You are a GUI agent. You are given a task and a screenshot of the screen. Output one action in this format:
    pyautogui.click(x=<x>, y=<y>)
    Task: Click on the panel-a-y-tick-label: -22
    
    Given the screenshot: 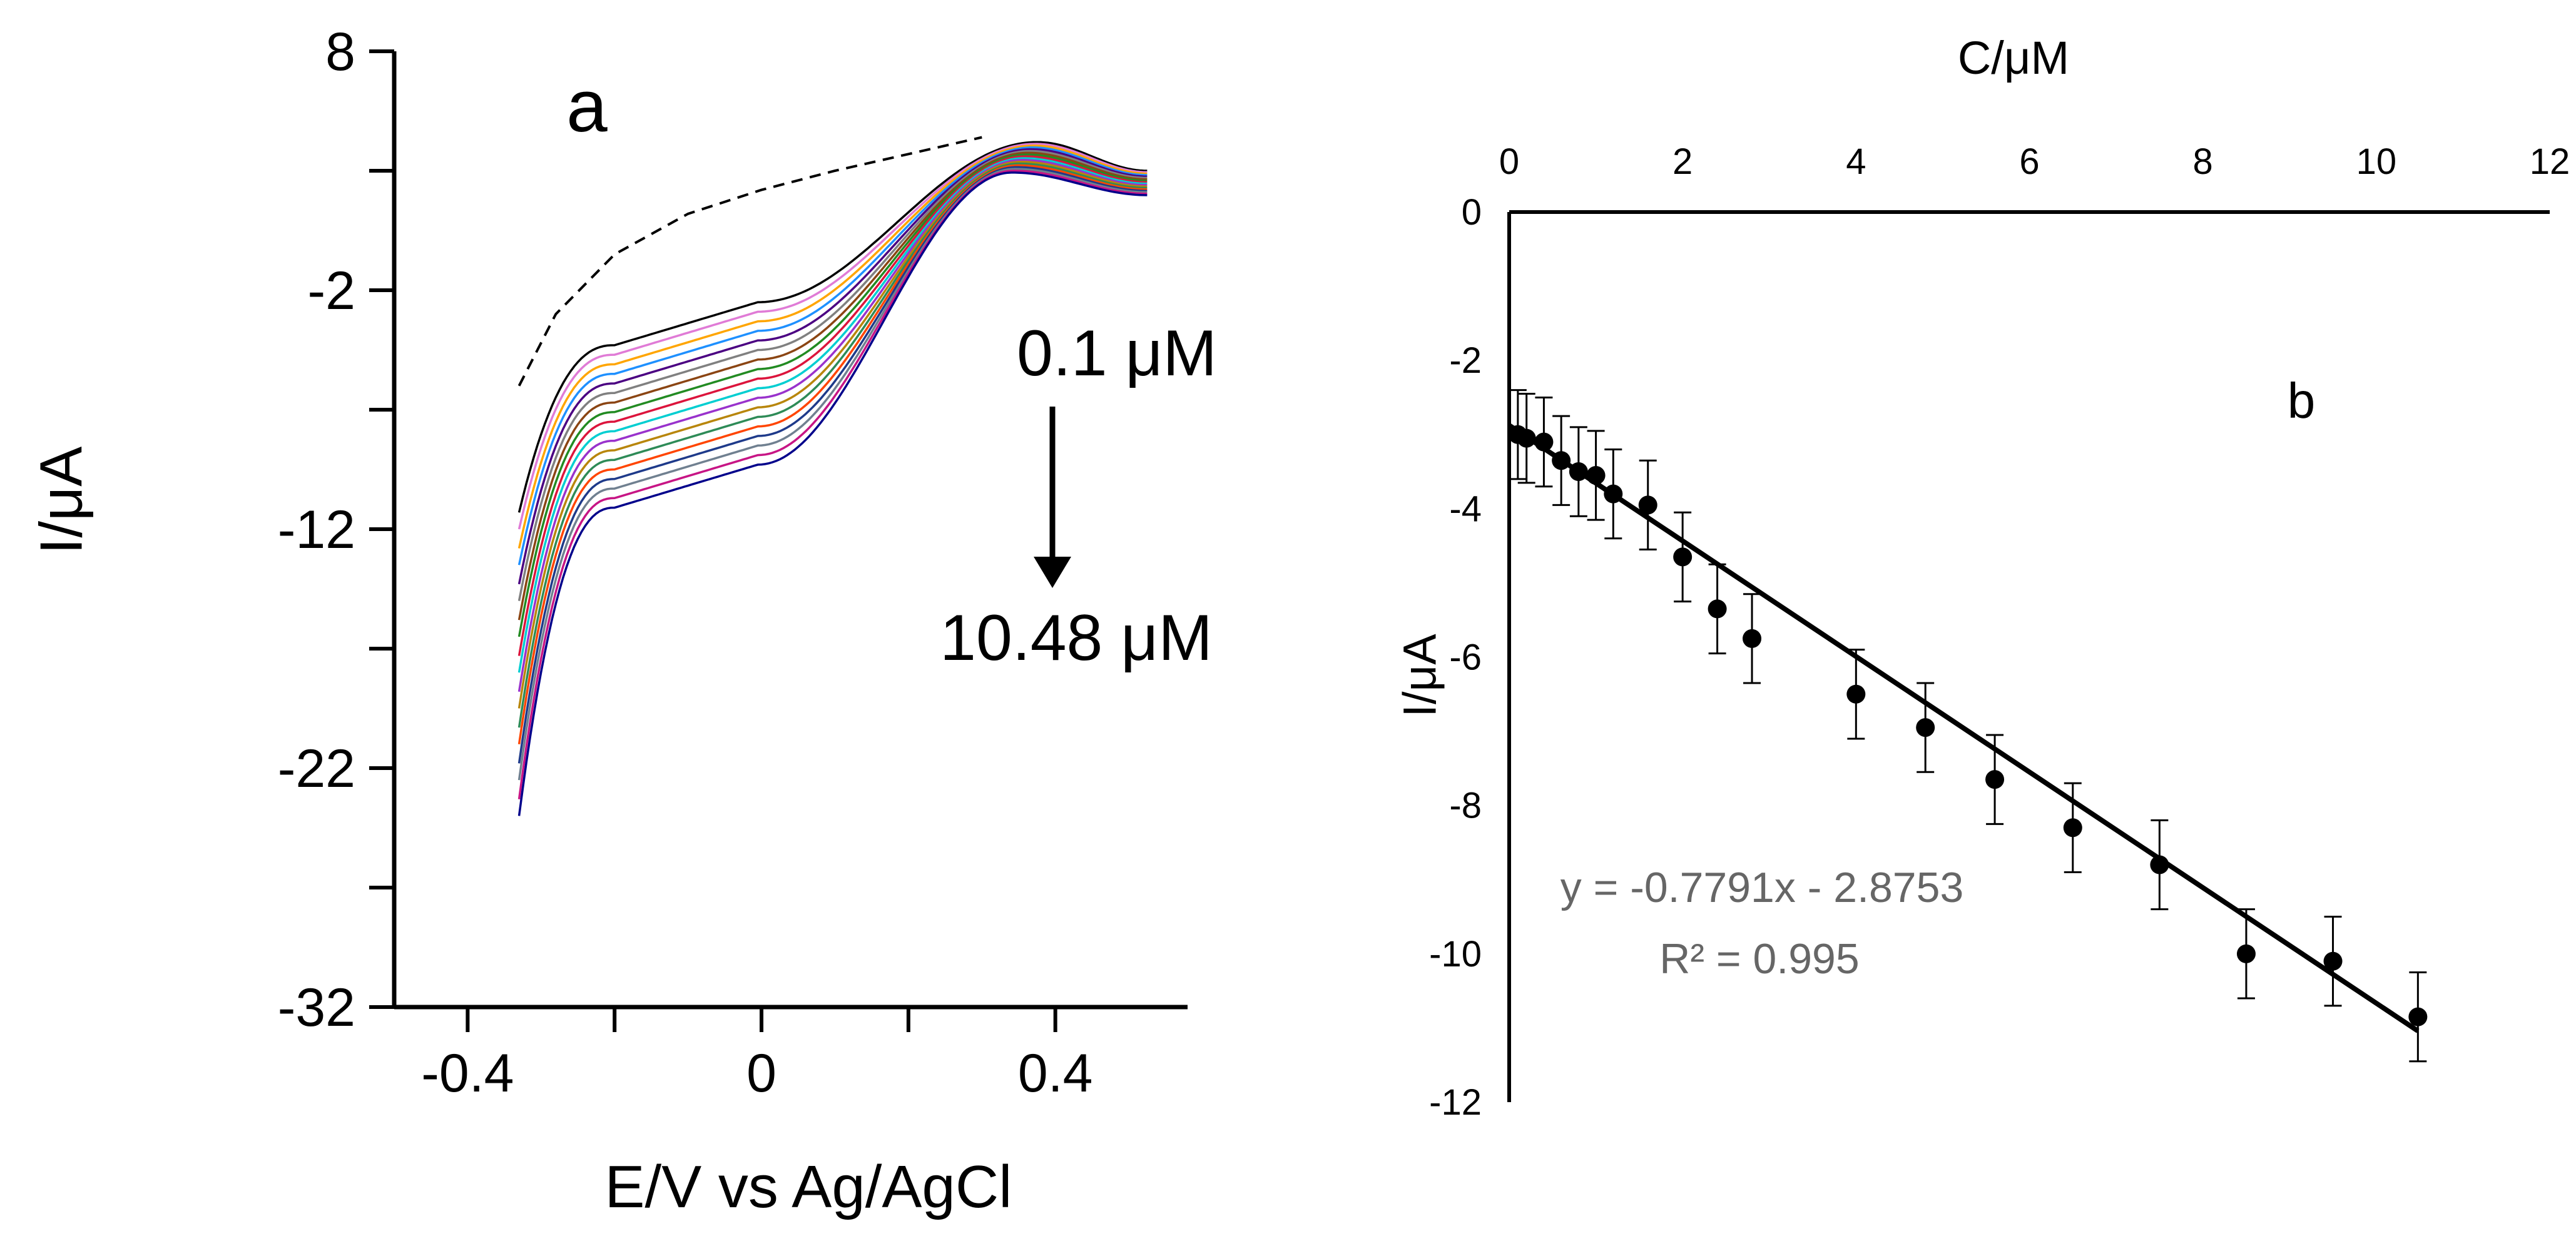 What is the action you would take?
    pyautogui.click(x=316, y=769)
    